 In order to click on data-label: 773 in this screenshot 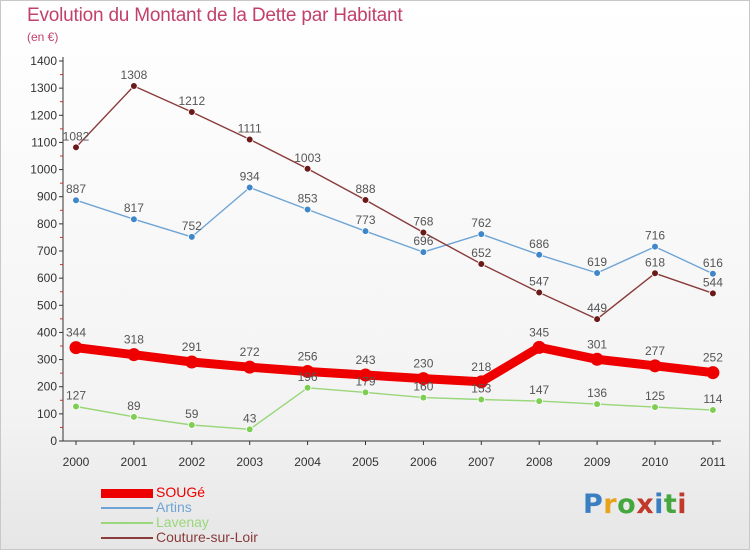, I will do `click(365, 220)`.